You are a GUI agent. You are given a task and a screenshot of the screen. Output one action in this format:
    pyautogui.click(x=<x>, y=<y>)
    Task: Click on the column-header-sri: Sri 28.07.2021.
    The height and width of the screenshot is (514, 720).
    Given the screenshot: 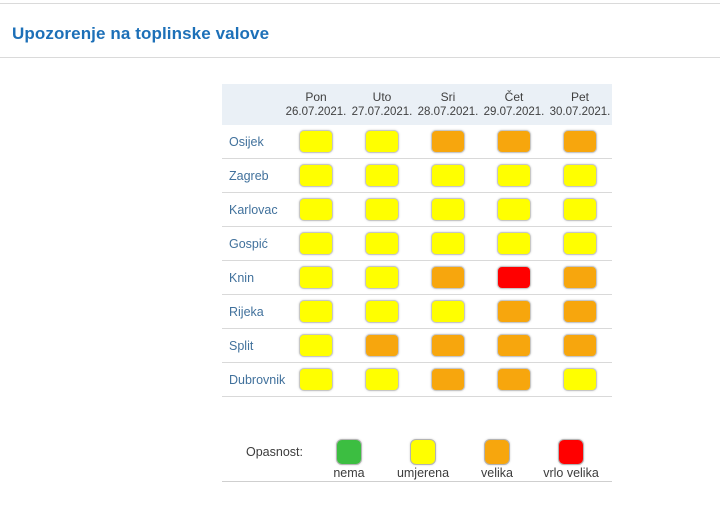 What is the action you would take?
    pyautogui.click(x=448, y=105)
    